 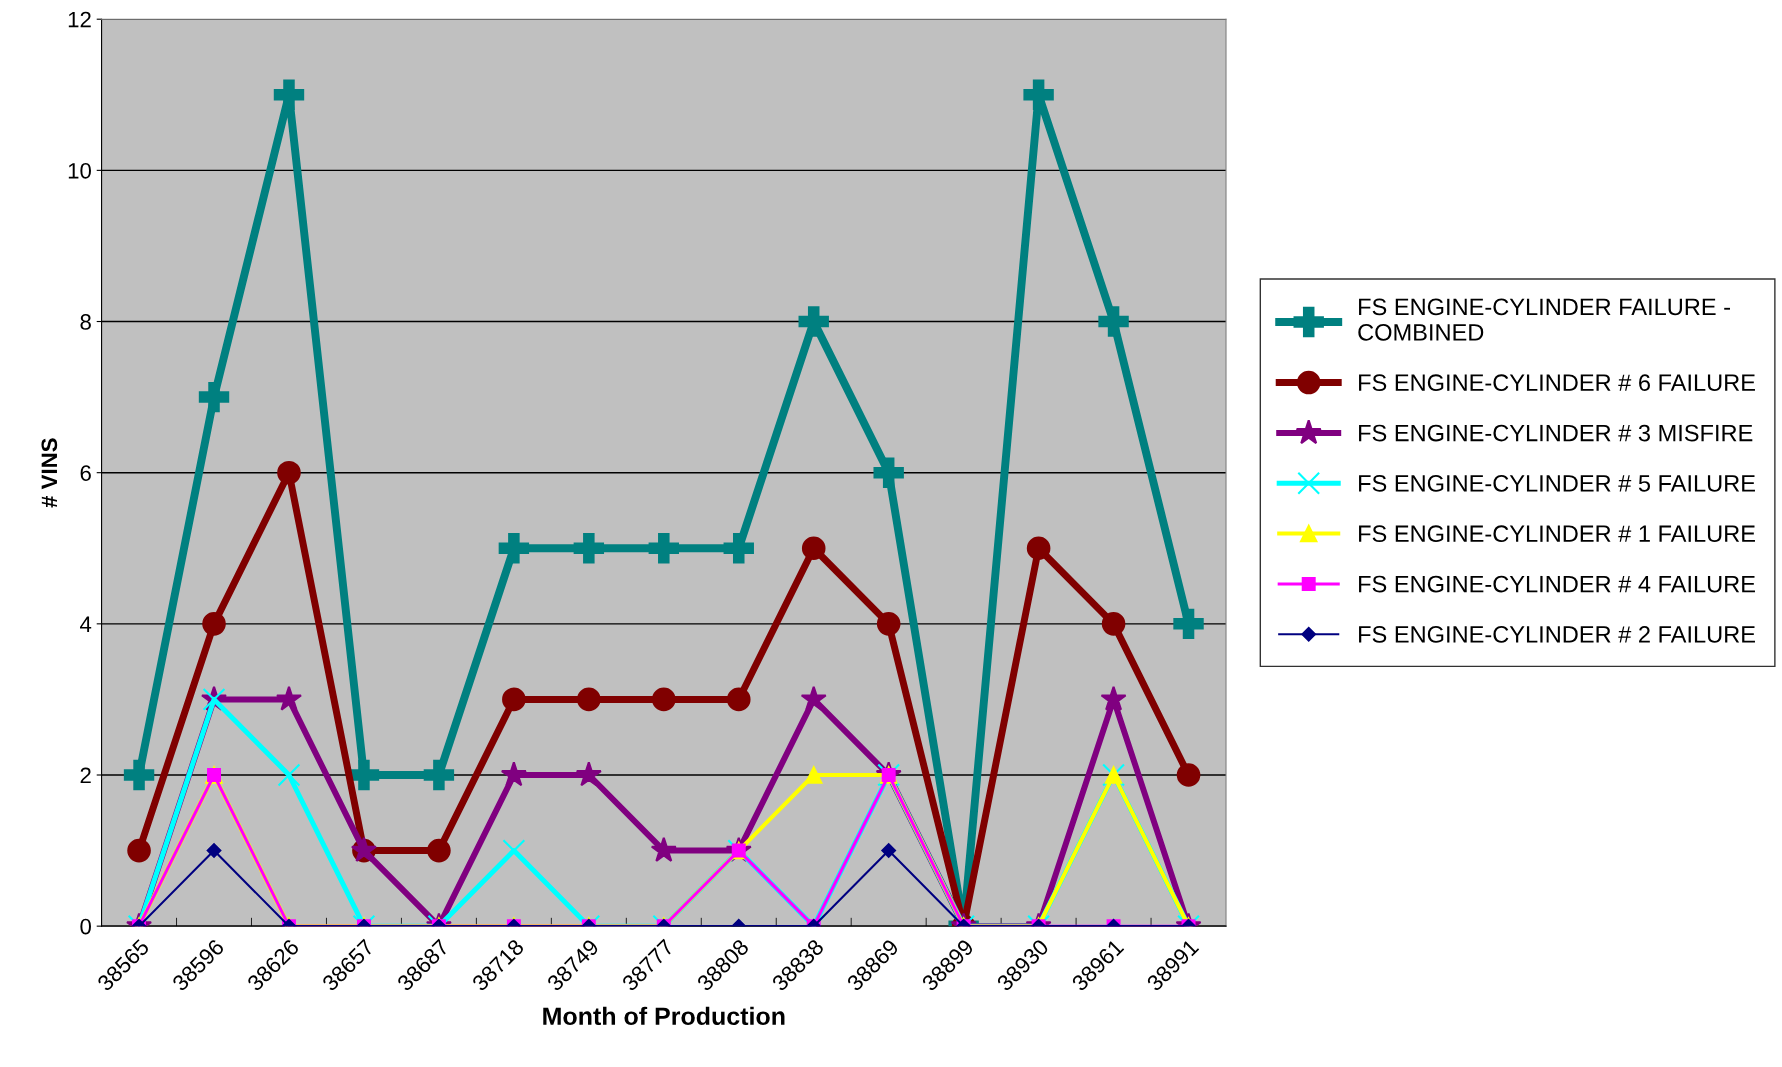 I want to click on legend-label: FS ENGINE-CYLINDER # 4 FAILURE, so click(x=1557, y=584).